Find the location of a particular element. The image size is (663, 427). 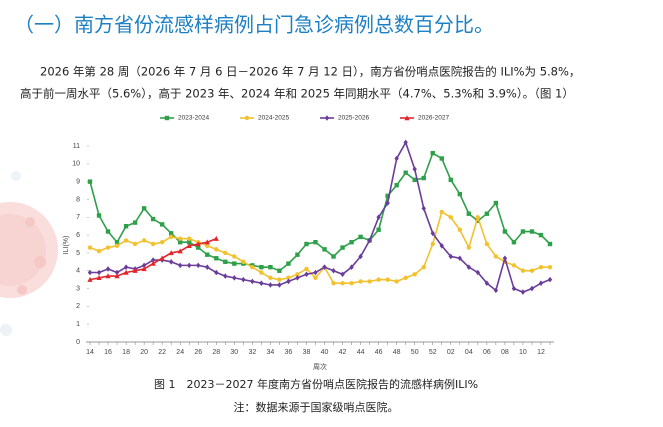

y-tick-label: 1 is located at coordinates (78, 324).